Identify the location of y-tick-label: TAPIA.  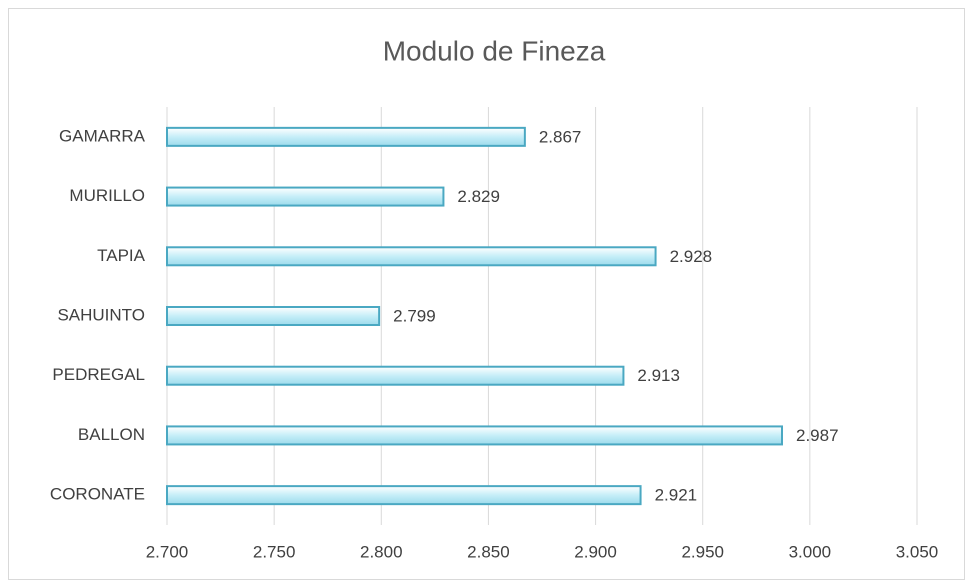
(121, 255).